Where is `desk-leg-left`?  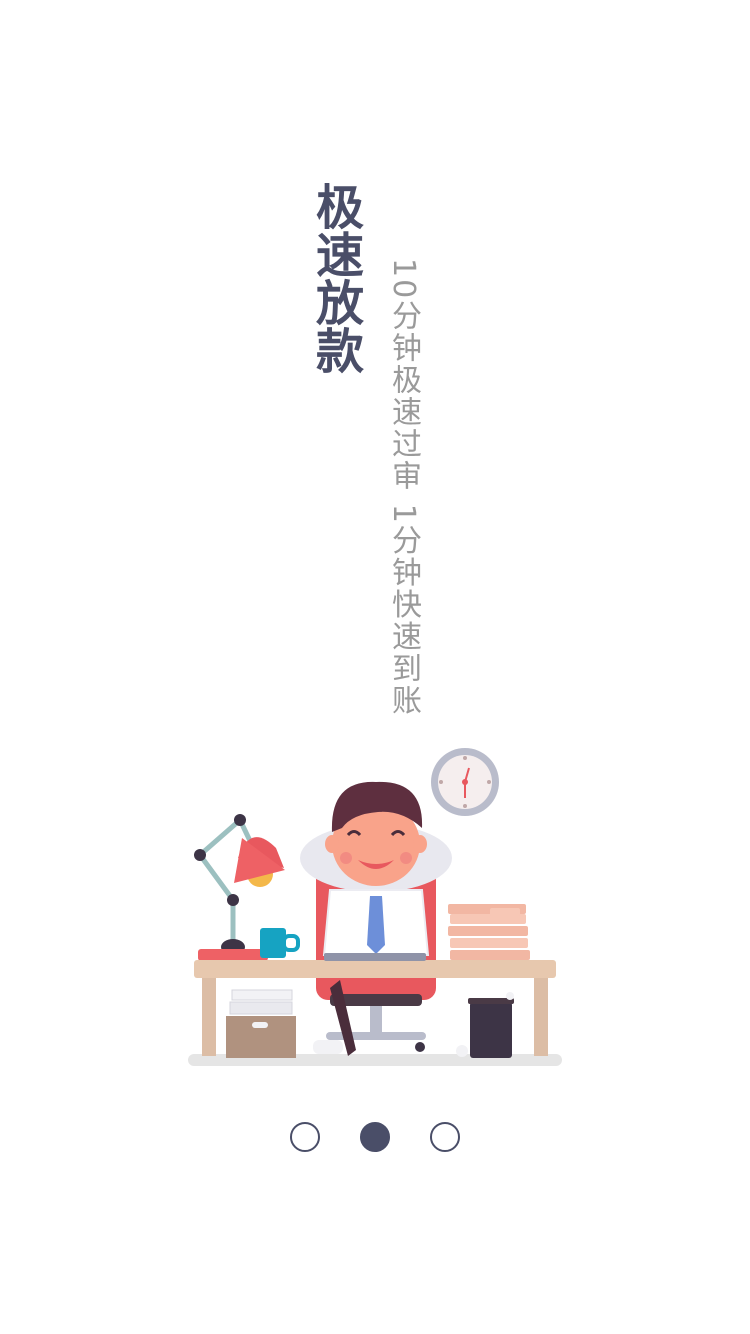 desk-leg-left is located at coordinates (209, 1017).